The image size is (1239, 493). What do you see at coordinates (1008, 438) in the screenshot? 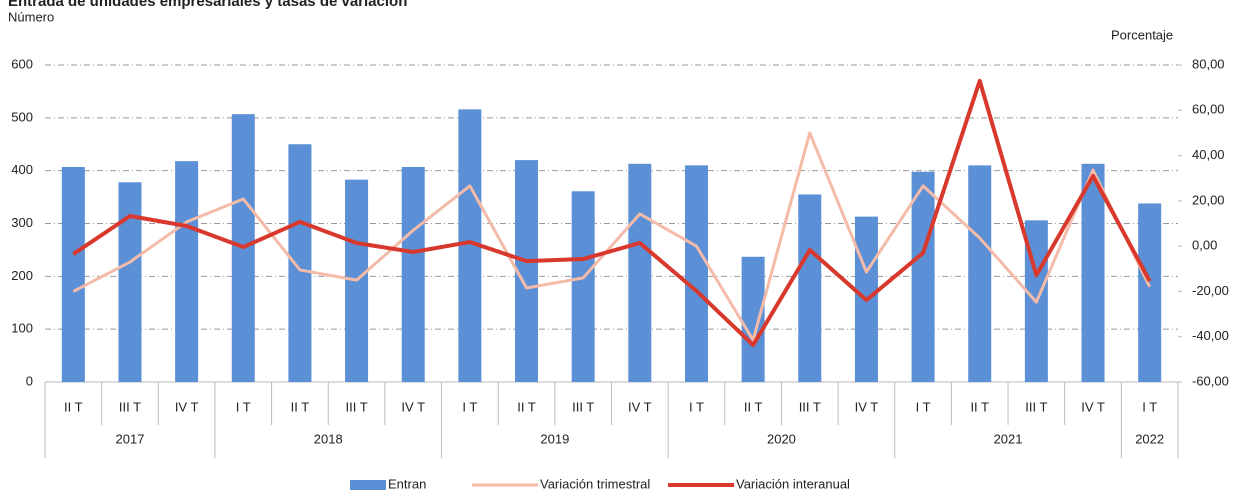
I see `x-group-label: 2021` at bounding box center [1008, 438].